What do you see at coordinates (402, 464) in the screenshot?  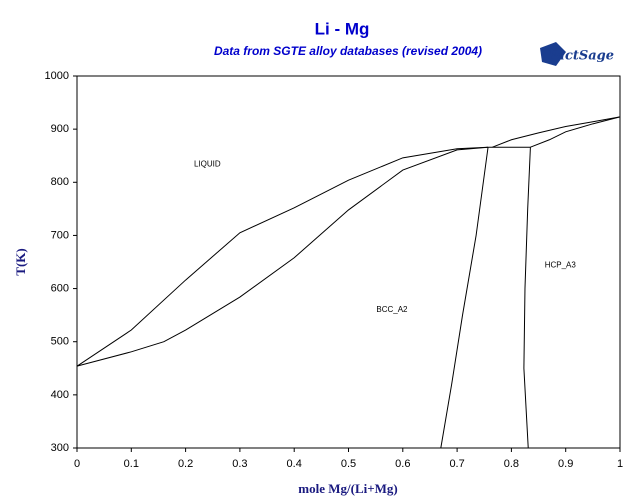 I see `x-tick-label: 0.6` at bounding box center [402, 464].